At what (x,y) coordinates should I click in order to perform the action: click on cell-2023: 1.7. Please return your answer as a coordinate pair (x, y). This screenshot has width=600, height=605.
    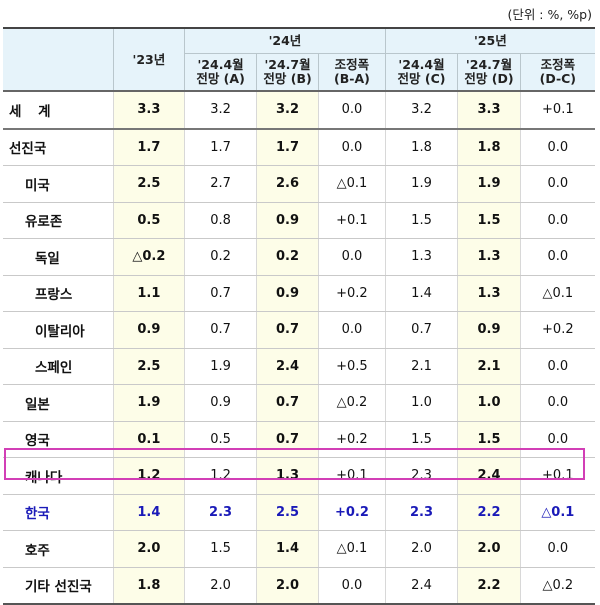
    Looking at the image, I should click on (149, 147).